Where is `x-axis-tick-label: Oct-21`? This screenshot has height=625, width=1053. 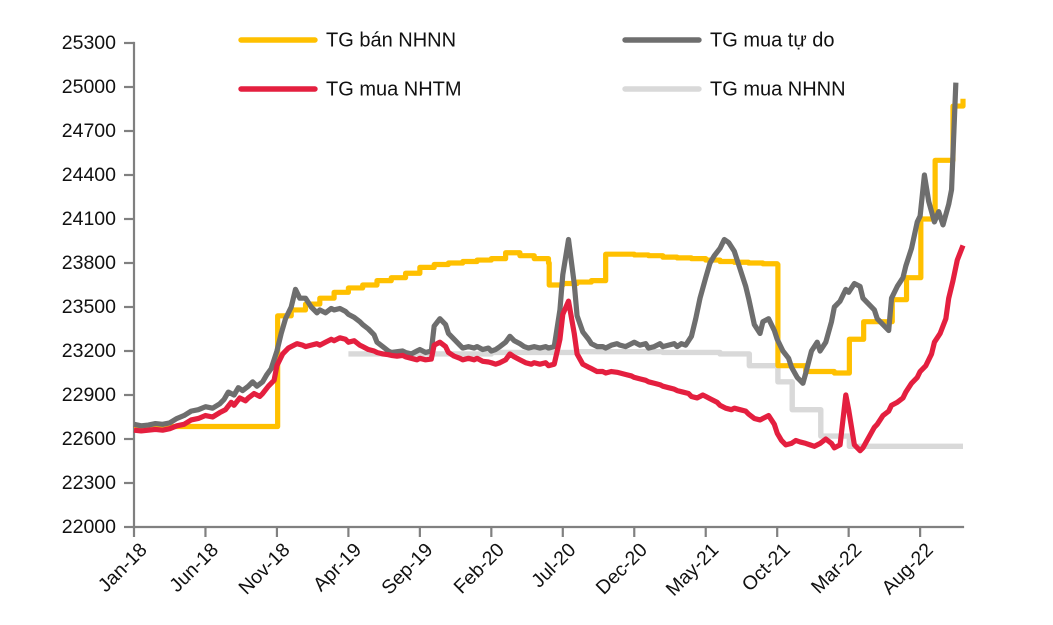 x-axis-tick-label: Oct-21 is located at coordinates (766, 567).